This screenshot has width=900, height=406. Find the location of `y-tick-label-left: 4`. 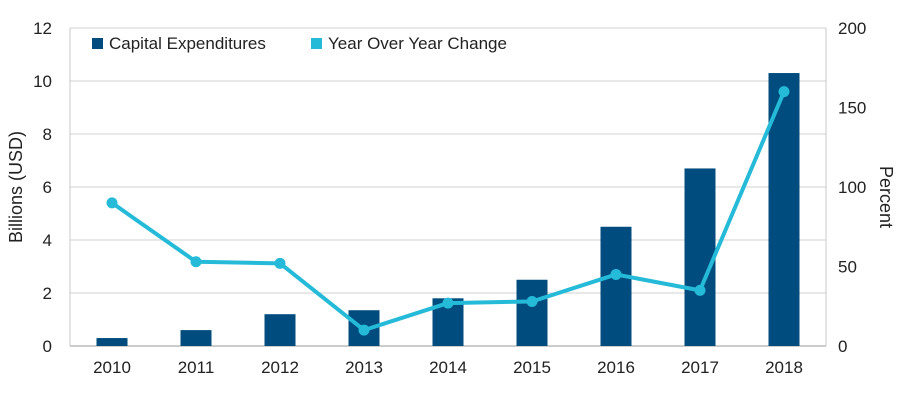

y-tick-label-left: 4 is located at coordinates (47, 240).